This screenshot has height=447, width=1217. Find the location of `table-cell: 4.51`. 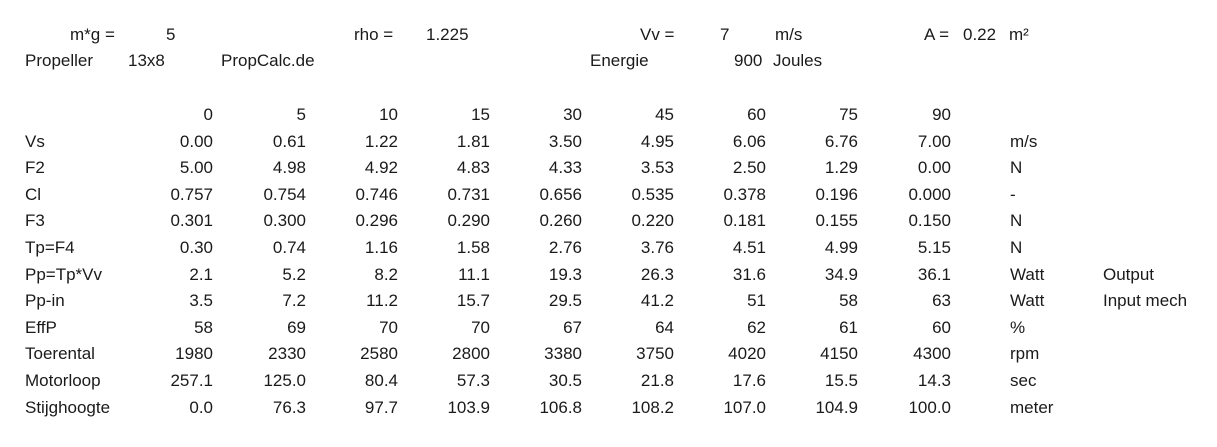

table-cell: 4.51 is located at coordinates (749, 247).